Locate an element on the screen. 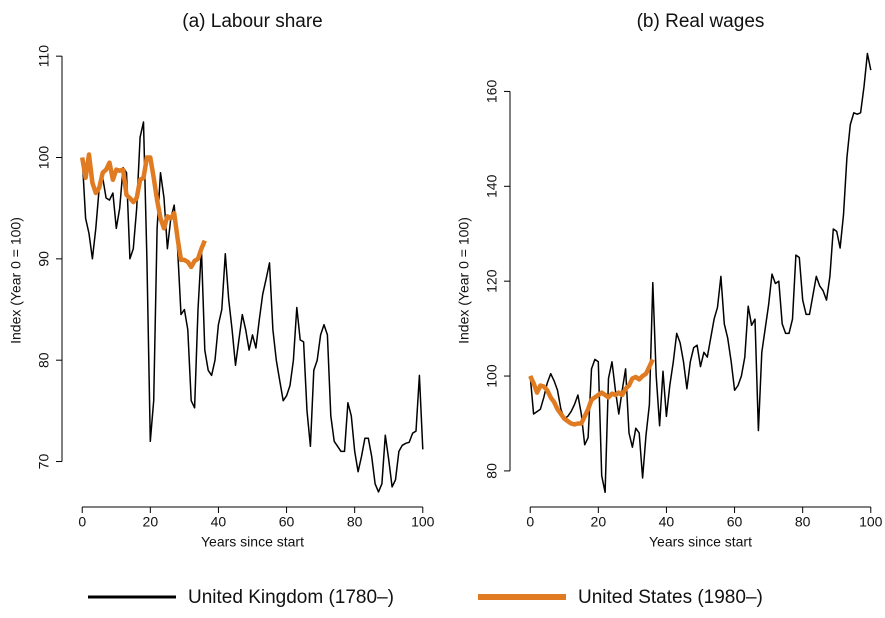  y-tick-label: 140 is located at coordinates (492, 186).